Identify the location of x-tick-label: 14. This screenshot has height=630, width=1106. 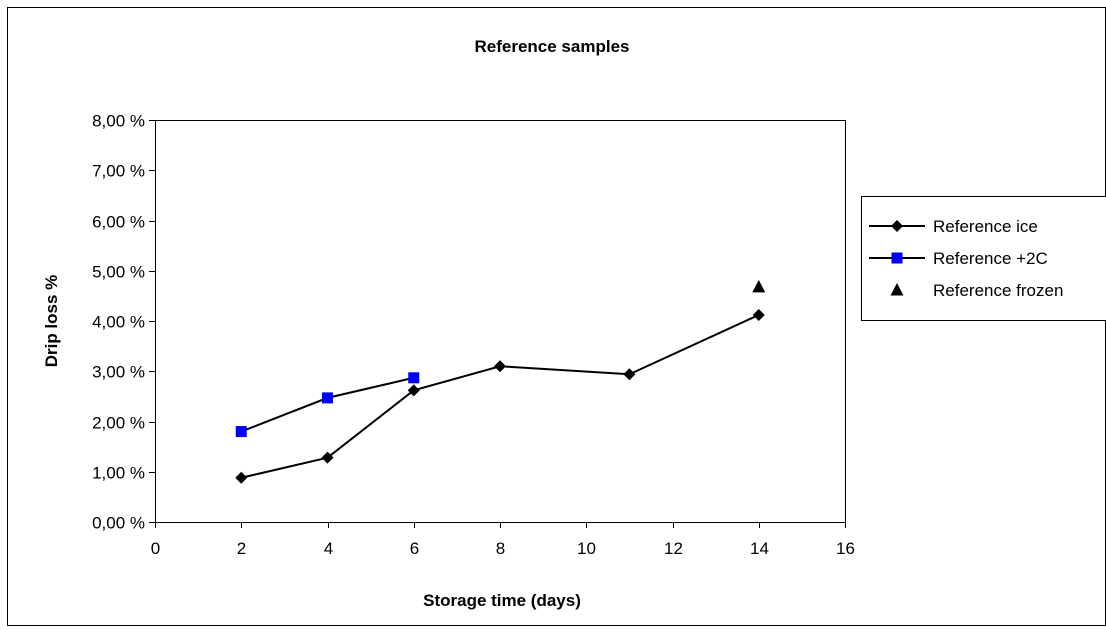
(759, 548).